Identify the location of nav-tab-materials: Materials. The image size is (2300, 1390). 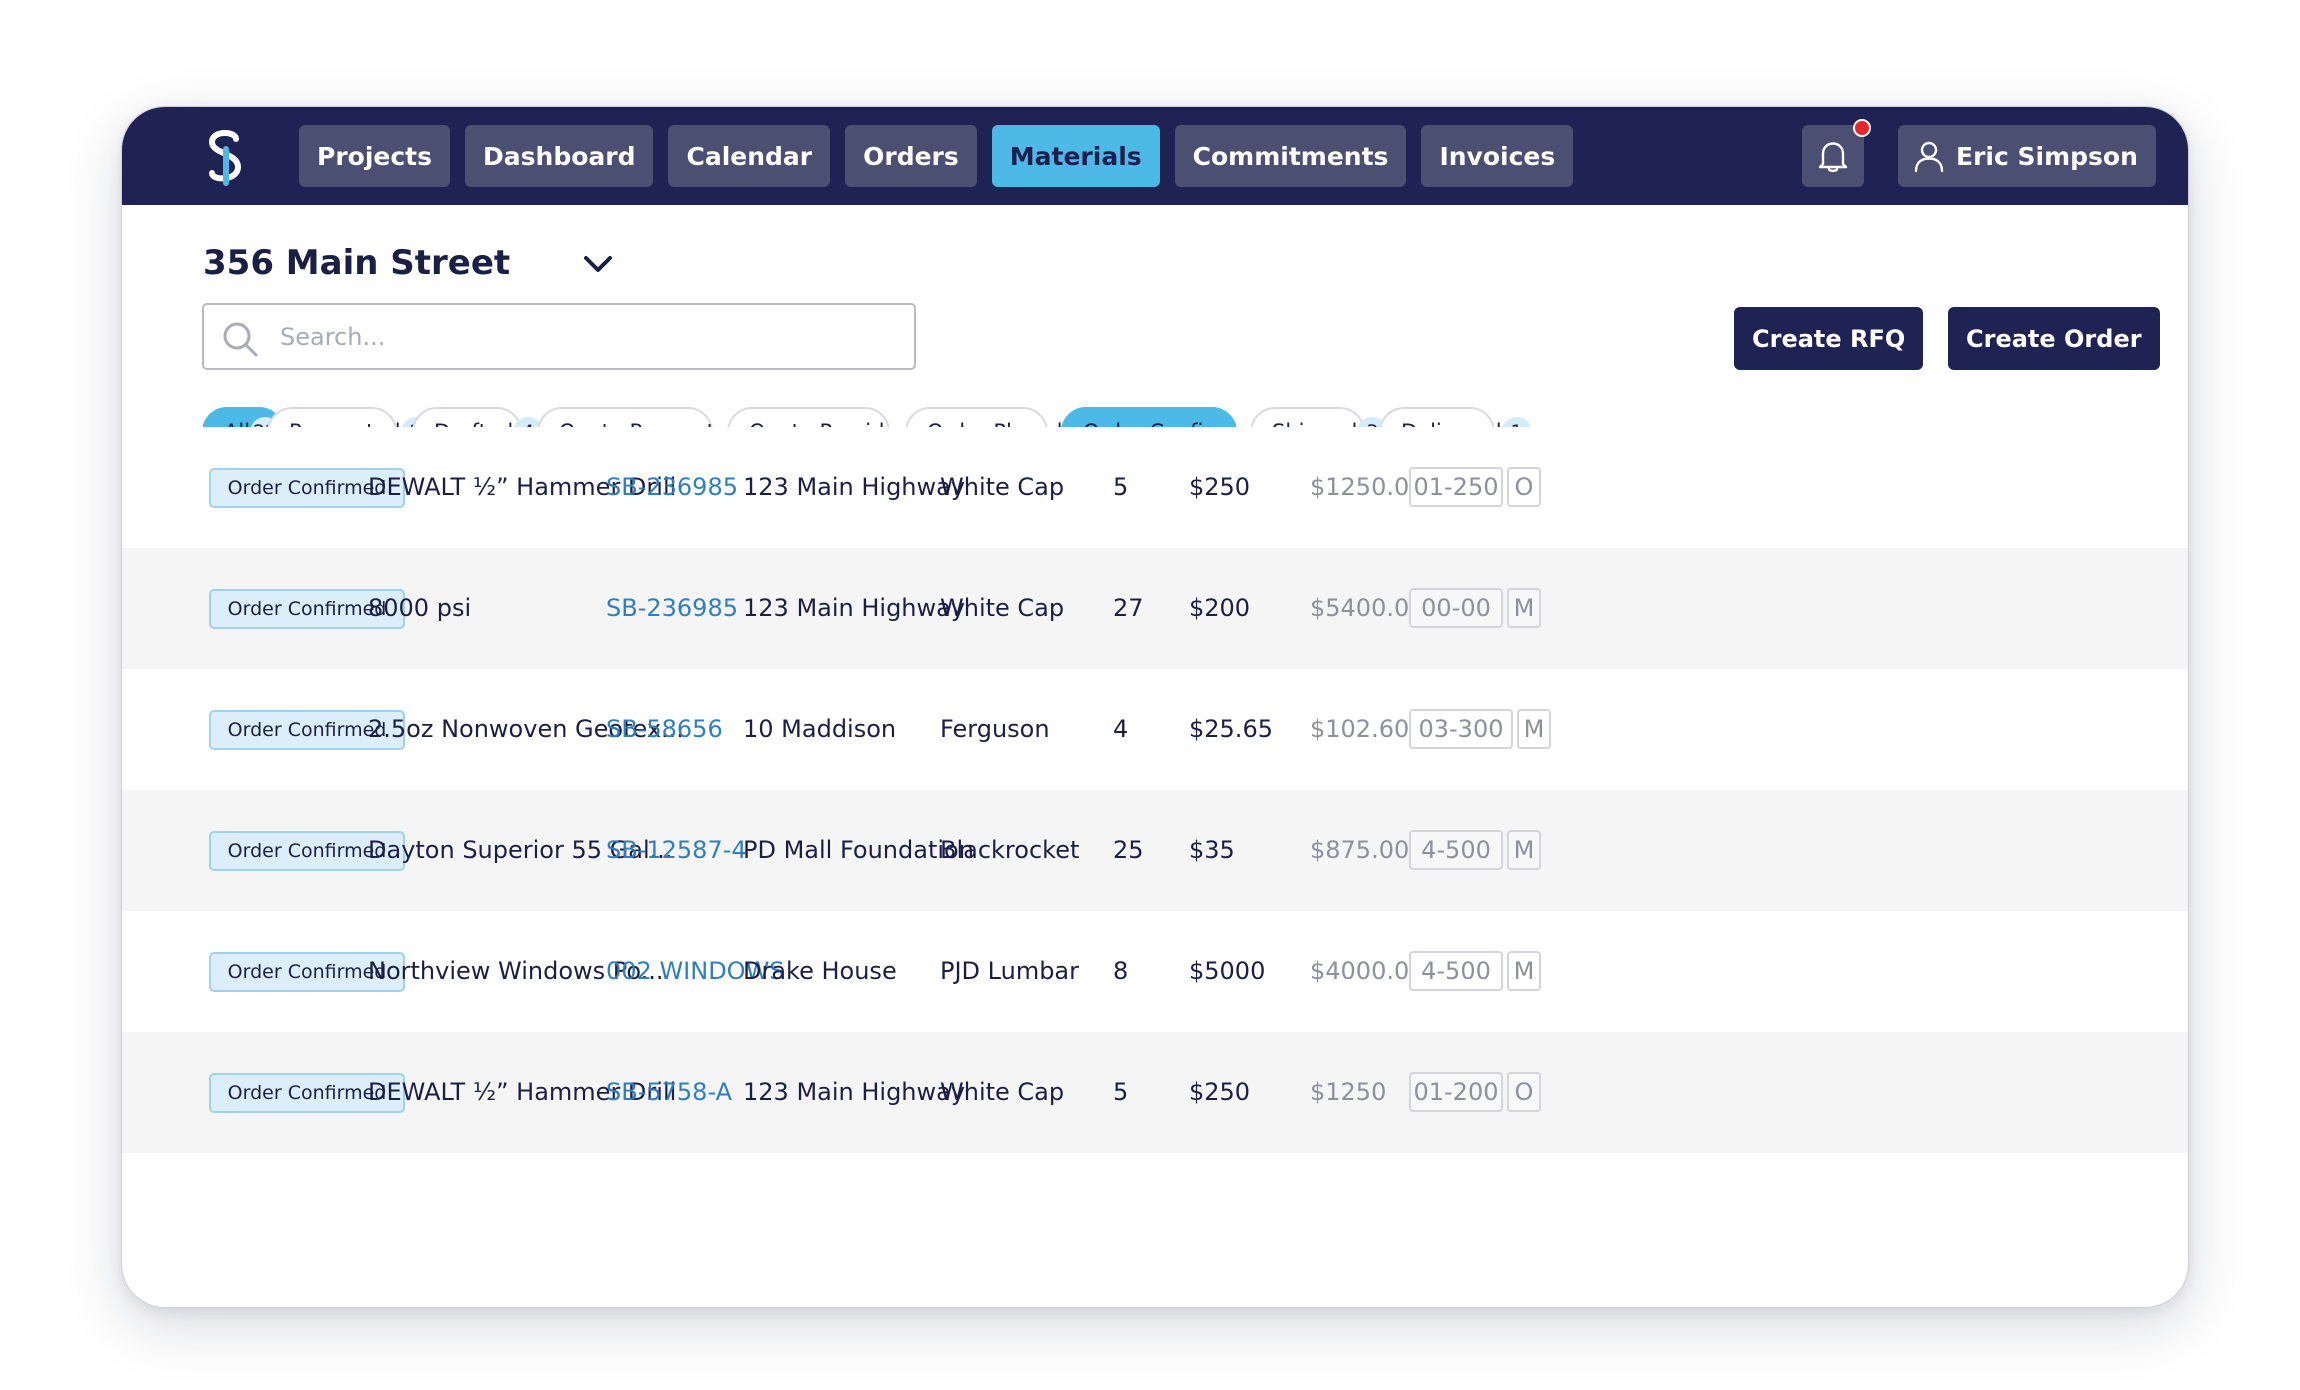
(1075, 156).